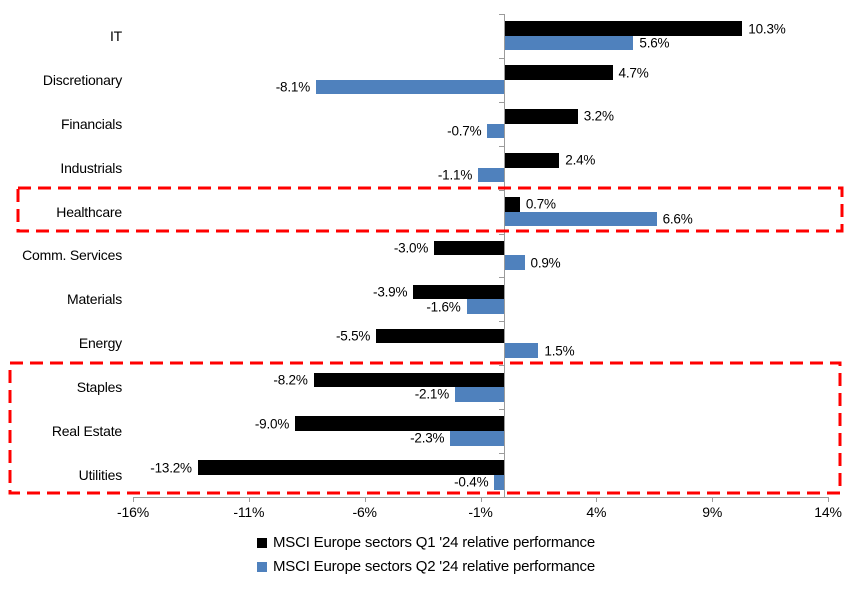 This screenshot has width=852, height=601. I want to click on x-tick-label: 14%, so click(828, 512).